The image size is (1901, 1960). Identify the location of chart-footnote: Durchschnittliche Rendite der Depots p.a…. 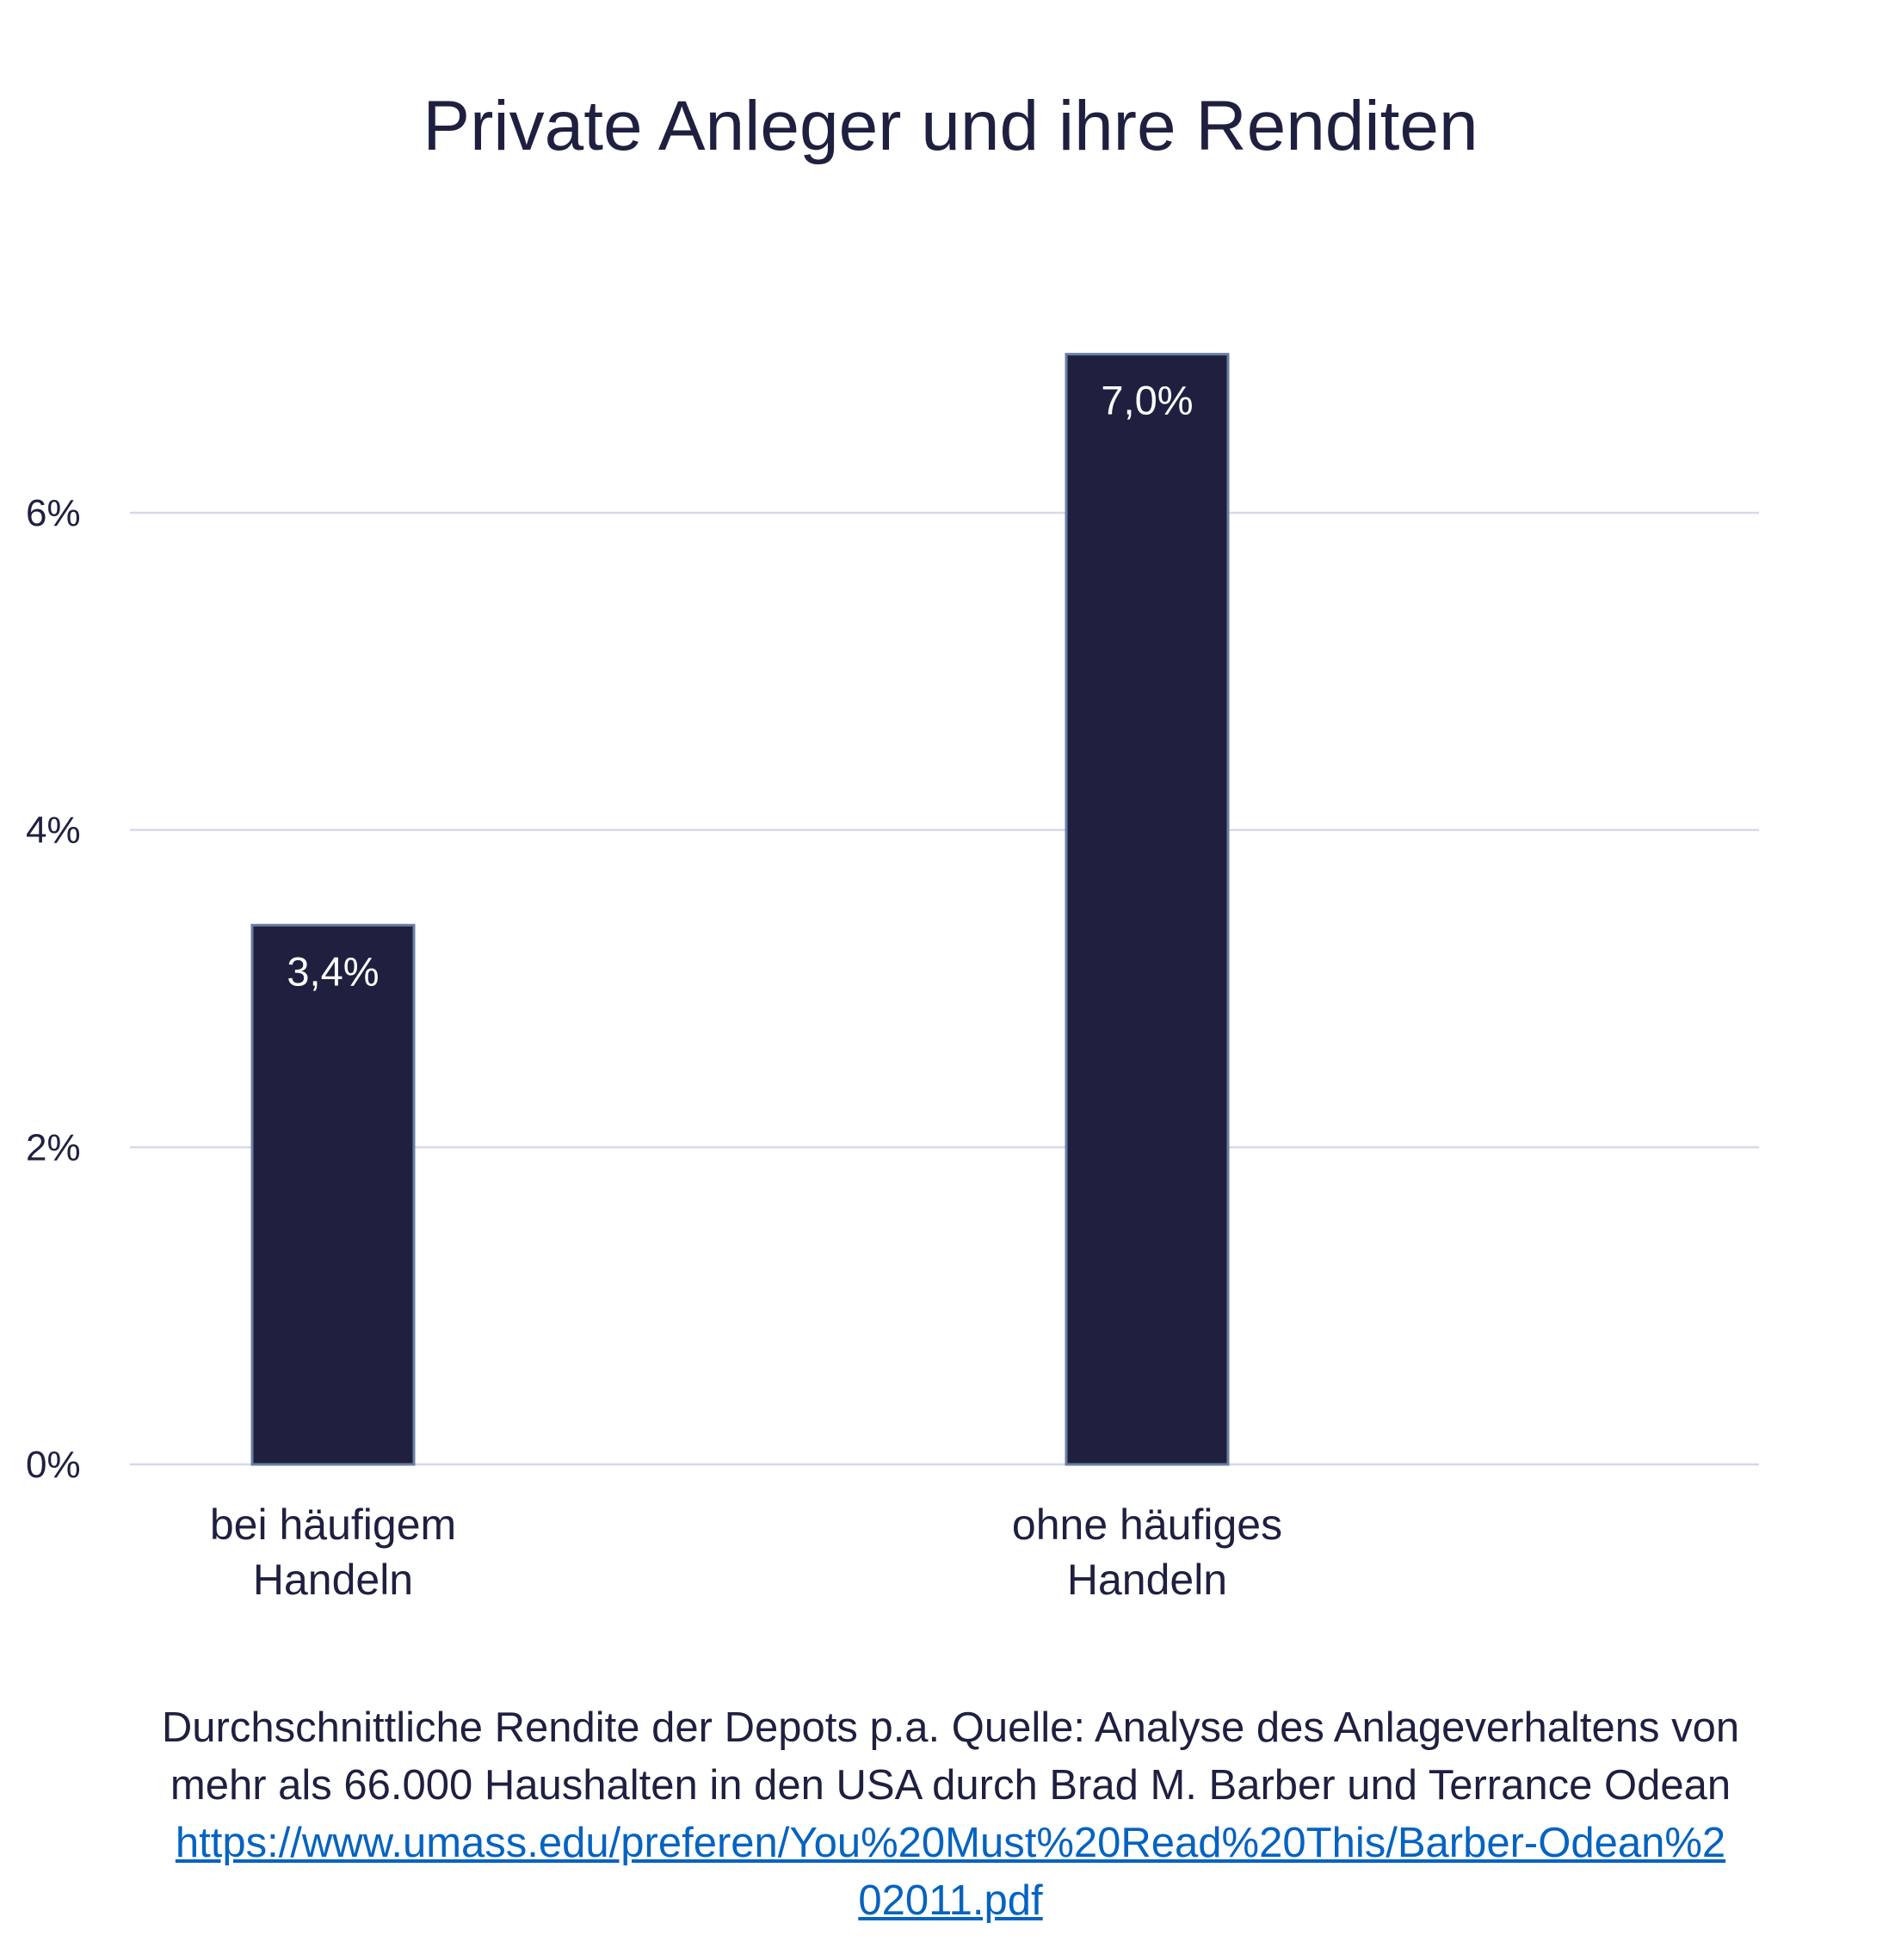
(950, 1814).